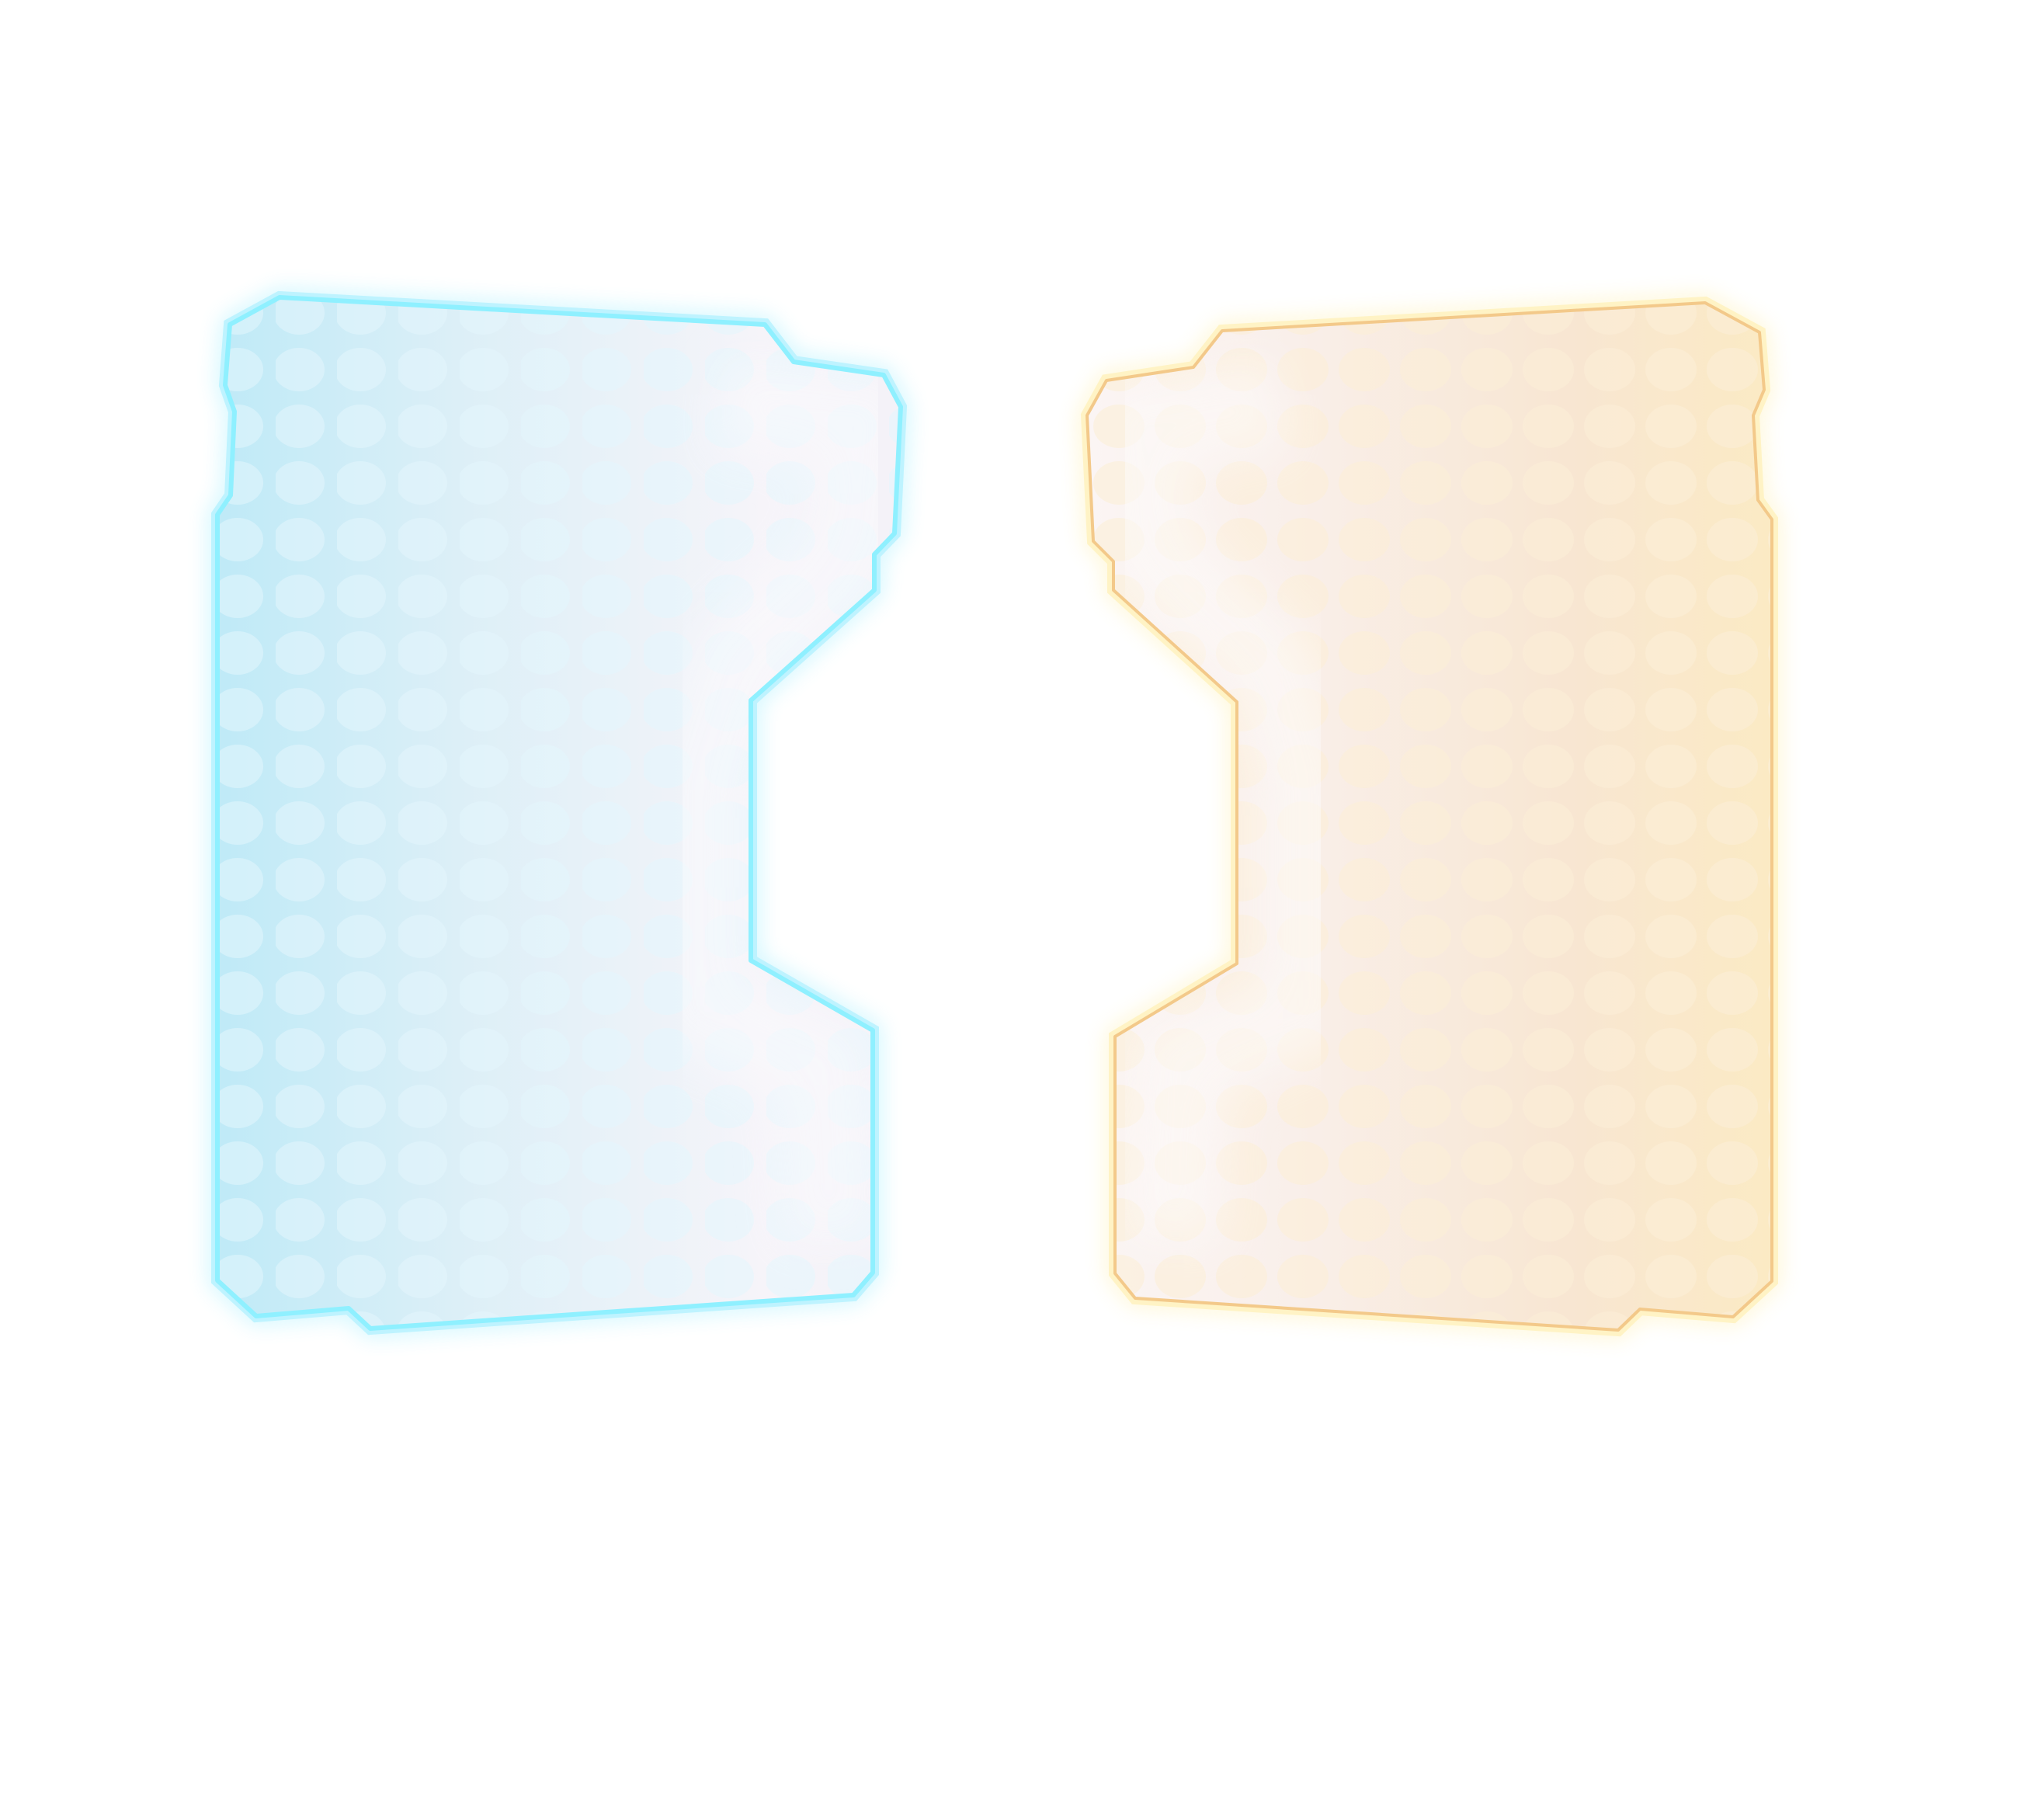  I want to click on panel-left-inner-highlight, so click(776, 801).